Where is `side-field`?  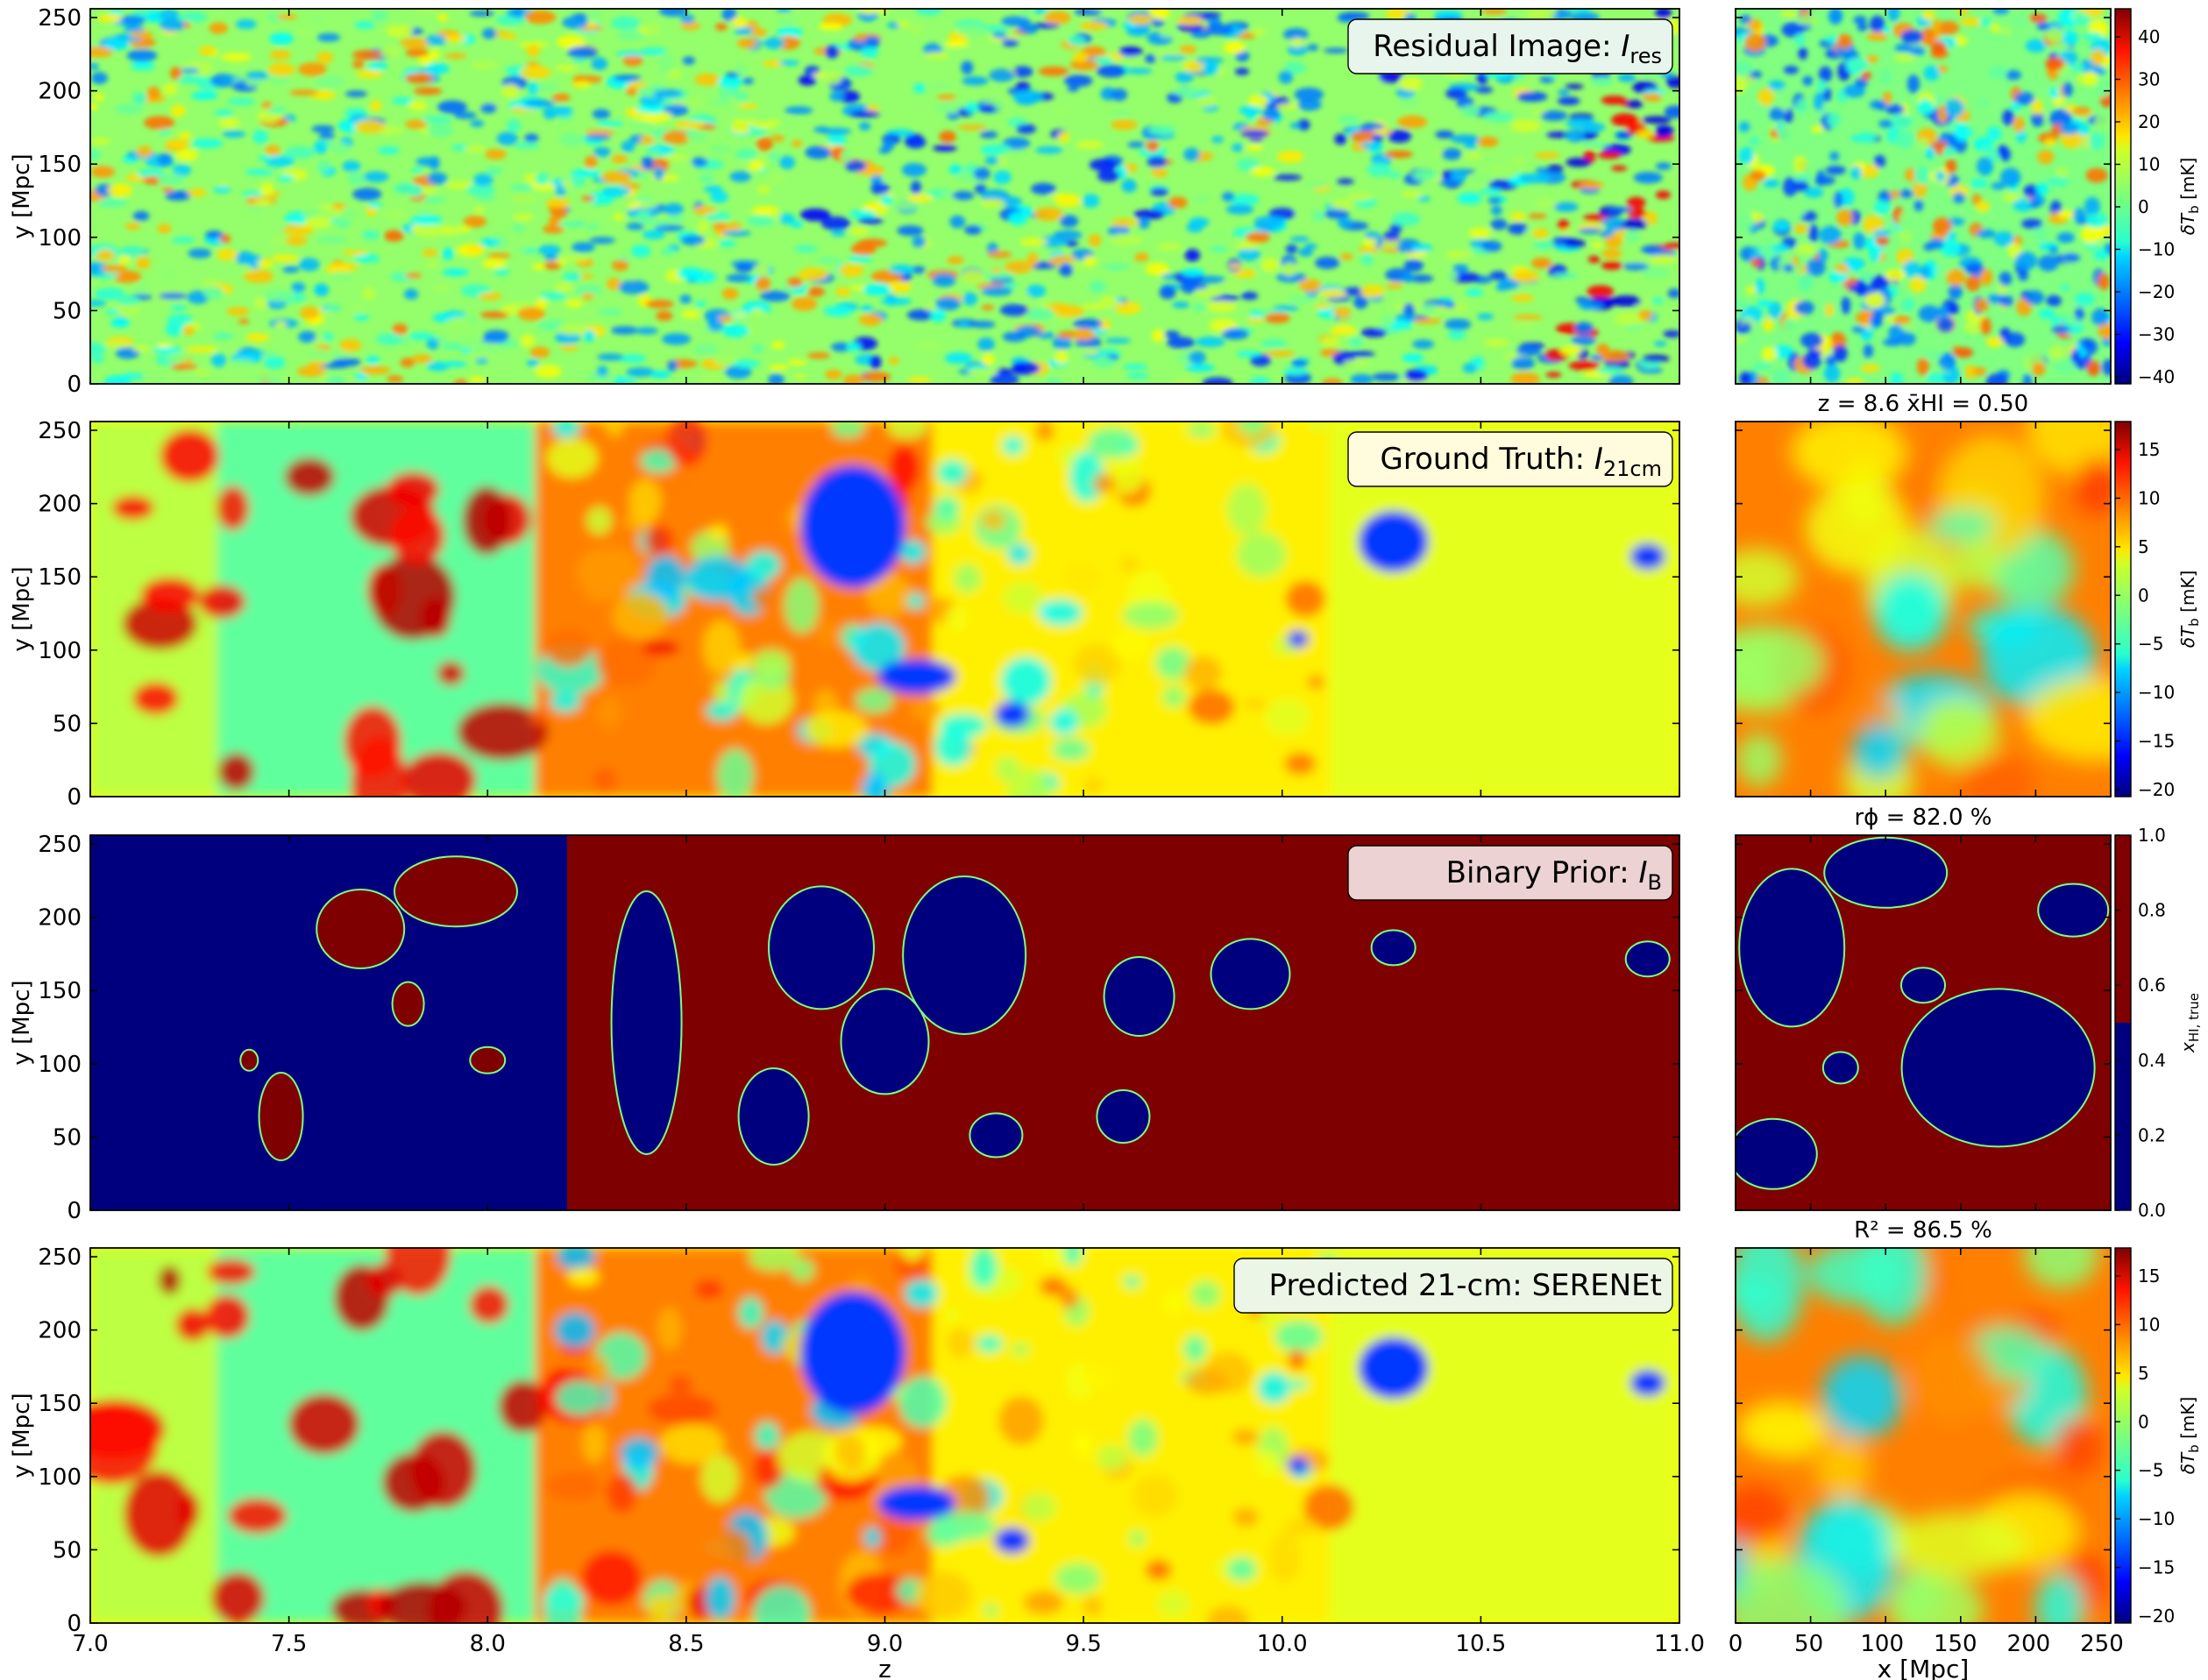 side-field is located at coordinates (1923, 609).